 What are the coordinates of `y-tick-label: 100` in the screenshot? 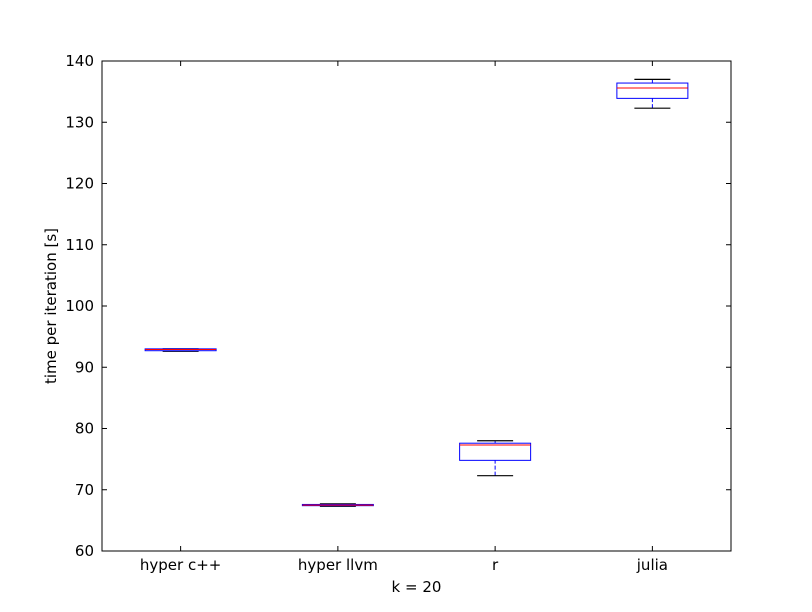 It's located at (79, 306).